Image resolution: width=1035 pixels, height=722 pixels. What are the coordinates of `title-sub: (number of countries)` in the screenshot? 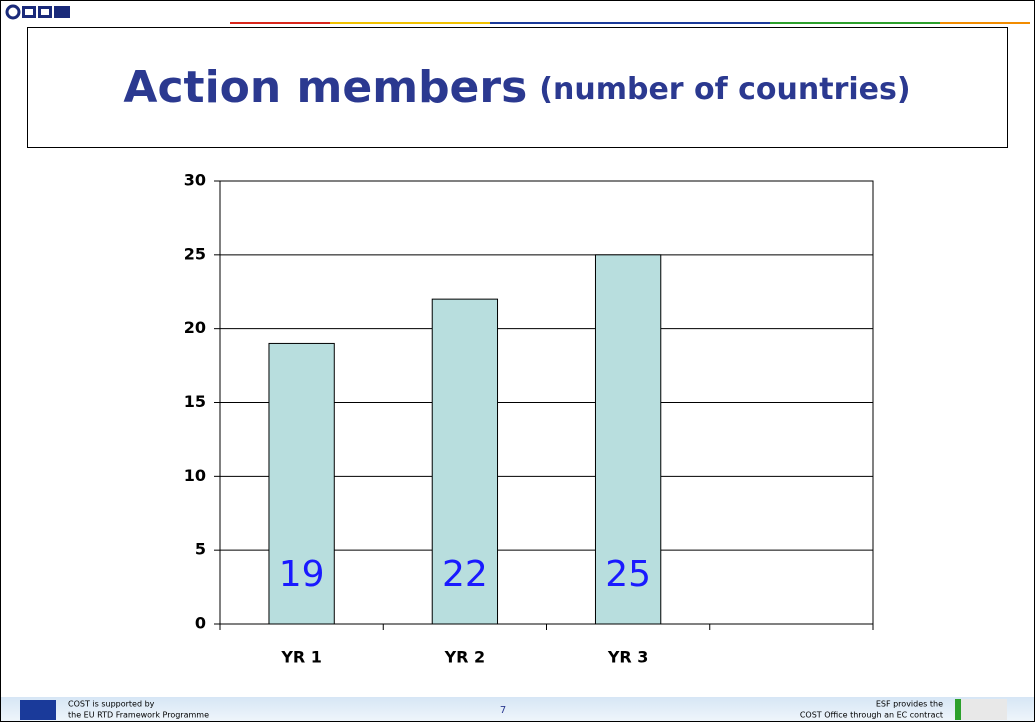 It's located at (724, 89).